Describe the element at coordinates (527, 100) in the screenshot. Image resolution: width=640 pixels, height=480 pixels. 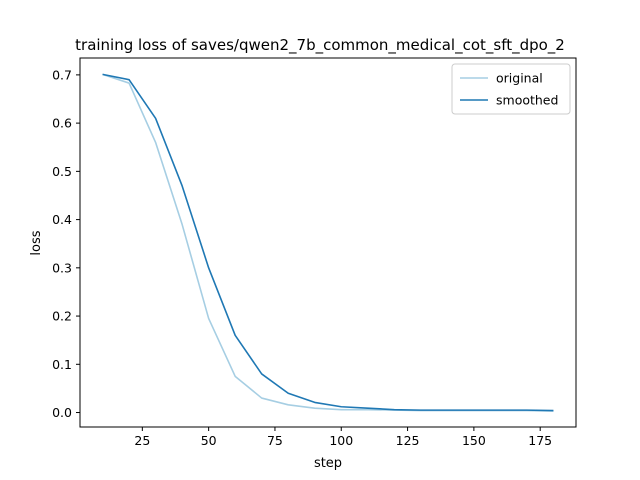
I see `legend-label-smoothed: smoothed` at that location.